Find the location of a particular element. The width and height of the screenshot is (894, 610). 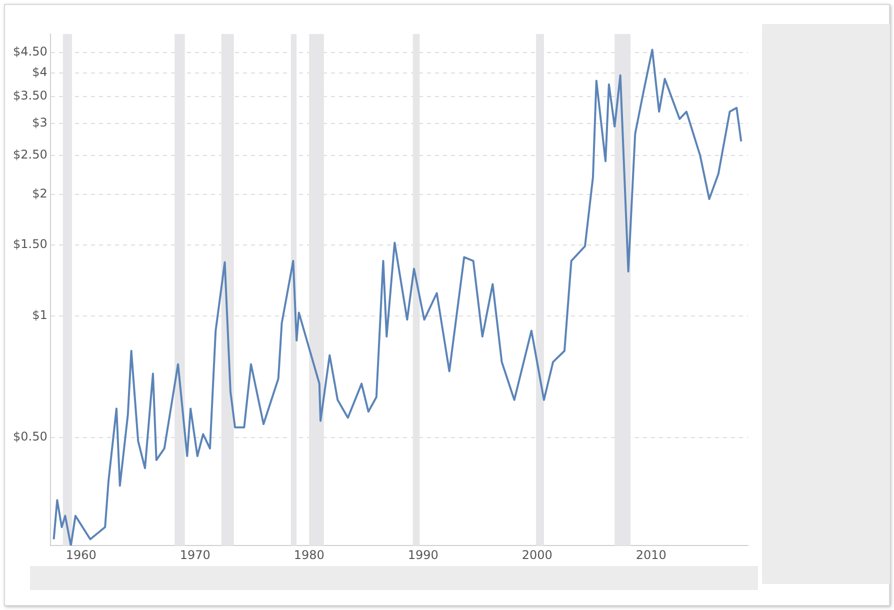

y-tick-label: $4.50 is located at coordinates (30, 51).